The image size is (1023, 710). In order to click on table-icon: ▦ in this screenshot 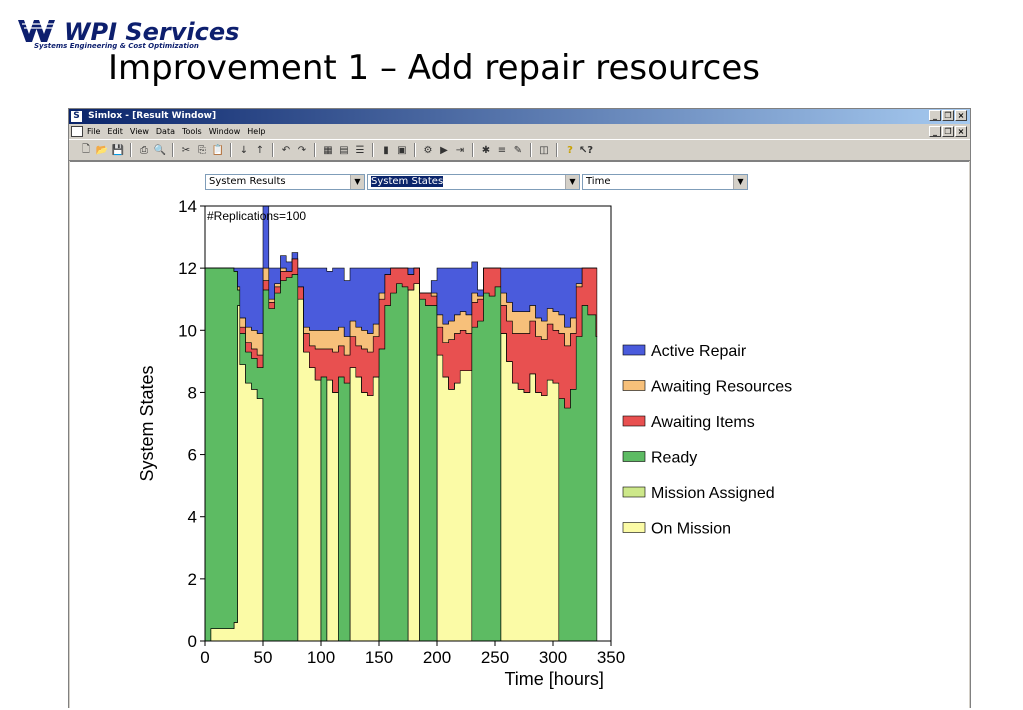, I will do `click(328, 150)`.